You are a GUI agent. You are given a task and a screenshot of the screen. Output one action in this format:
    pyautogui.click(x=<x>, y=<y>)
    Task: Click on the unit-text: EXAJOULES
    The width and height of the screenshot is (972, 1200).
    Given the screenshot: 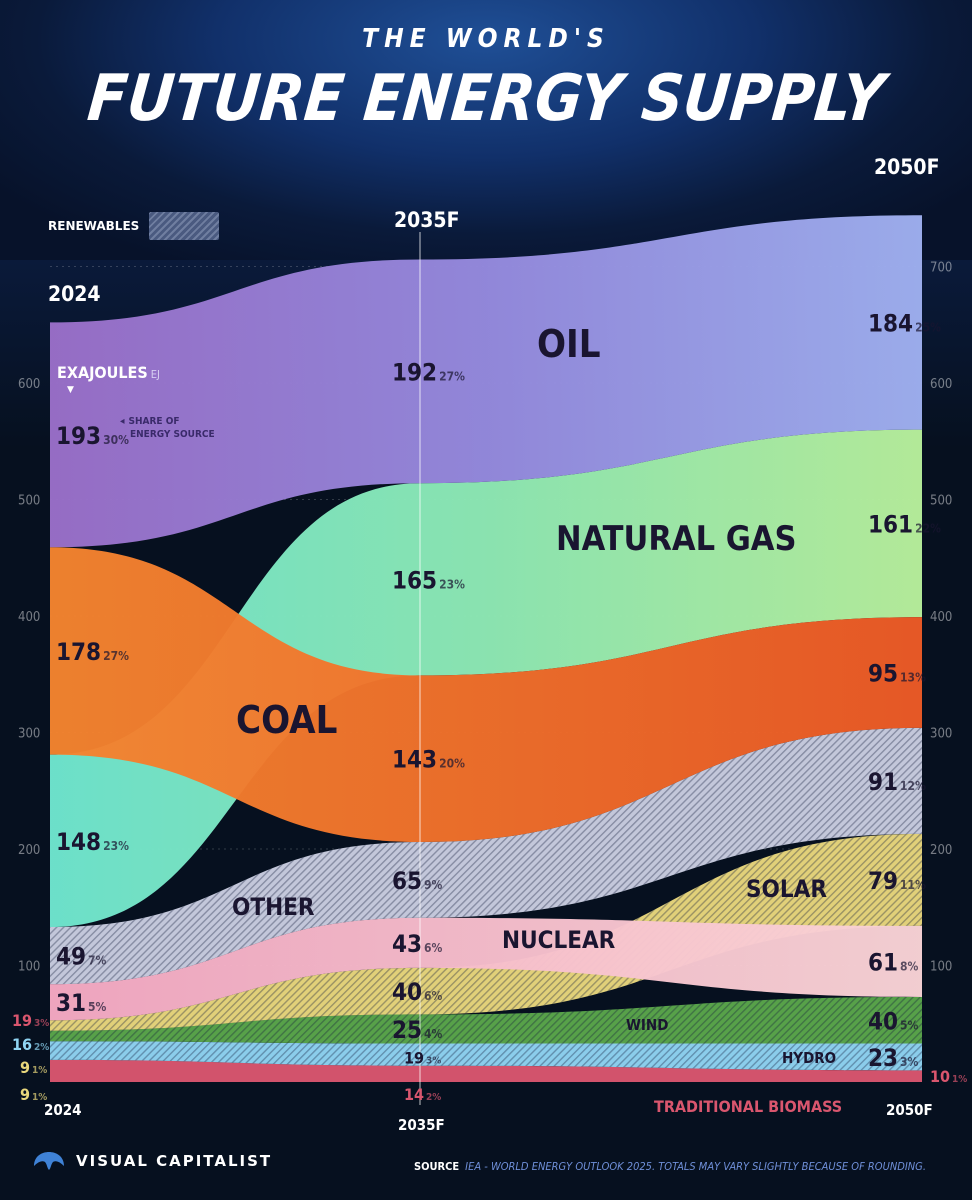 What is the action you would take?
    pyautogui.click(x=102, y=372)
    